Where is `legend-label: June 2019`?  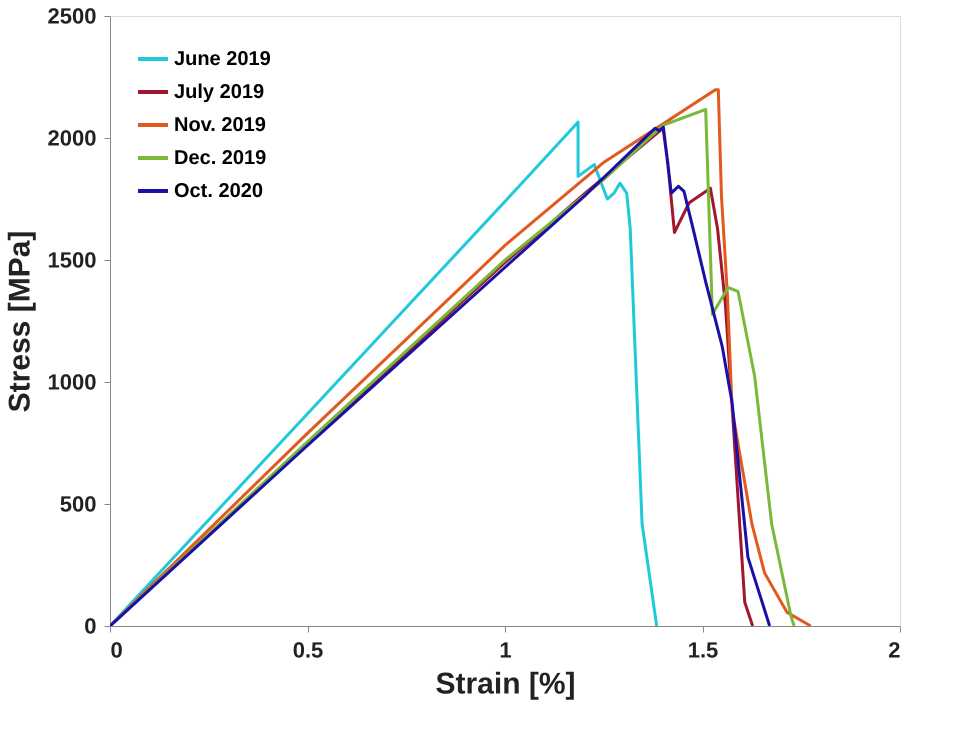
legend-label: June 2019 is located at coordinates (222, 59).